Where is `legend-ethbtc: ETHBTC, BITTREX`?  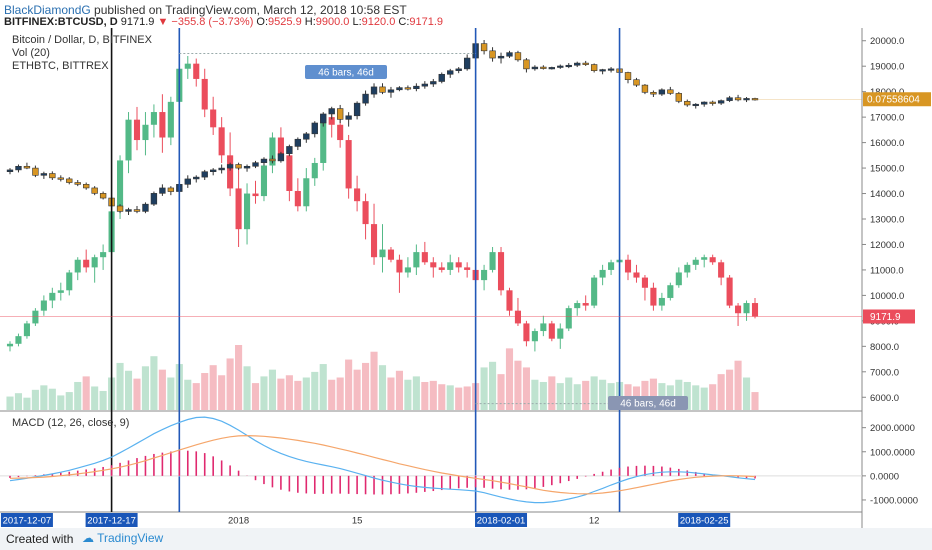
legend-ethbtc: ETHBTC, BITTREX is located at coordinates (60, 66).